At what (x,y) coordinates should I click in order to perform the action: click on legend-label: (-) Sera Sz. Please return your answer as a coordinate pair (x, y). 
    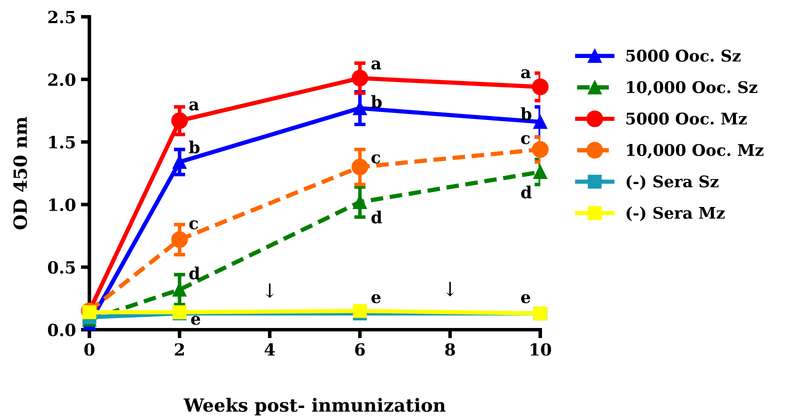
    Looking at the image, I should click on (672, 182).